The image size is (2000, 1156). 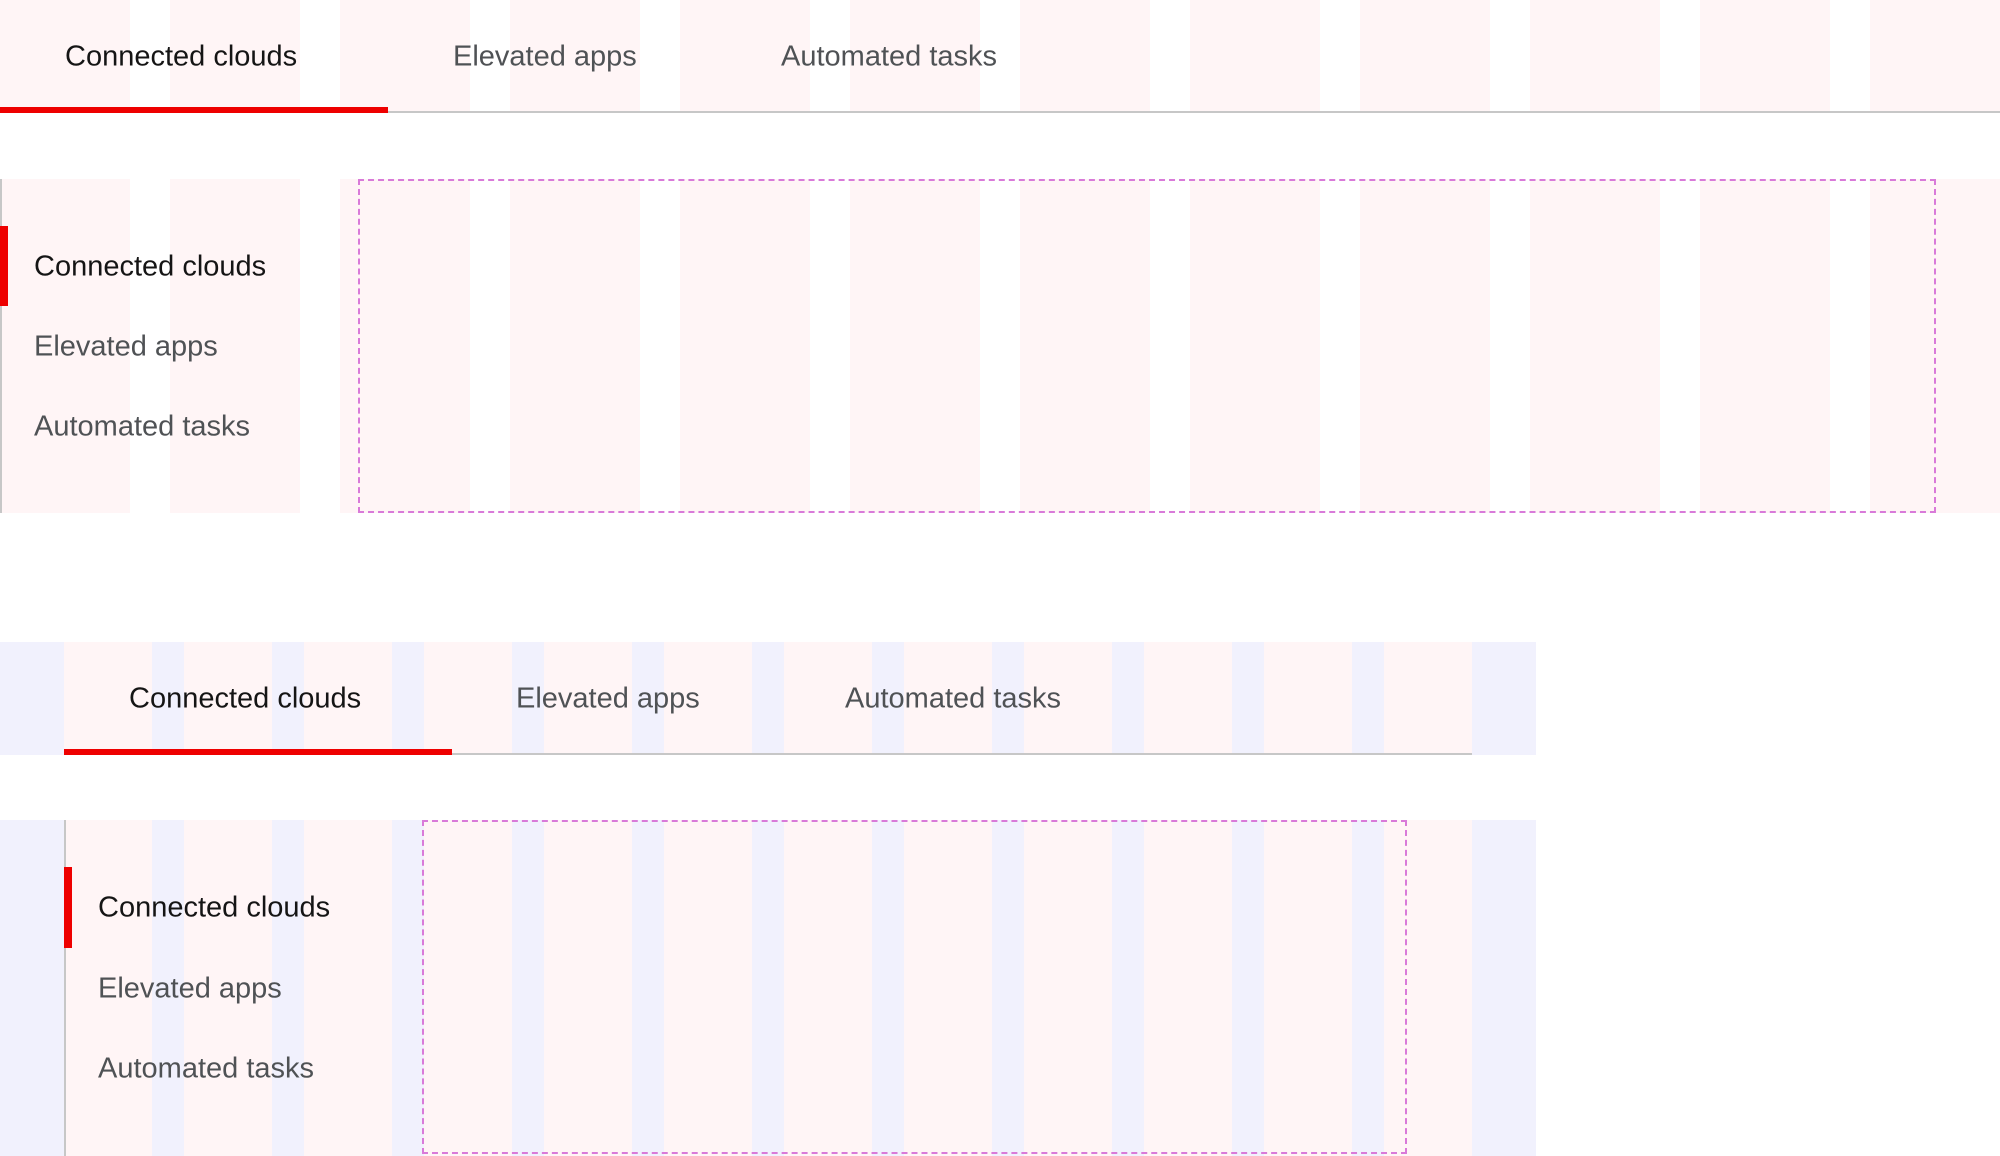 I want to click on vertical-tab-elevated-apps: Elevated apps, so click(x=126, y=346).